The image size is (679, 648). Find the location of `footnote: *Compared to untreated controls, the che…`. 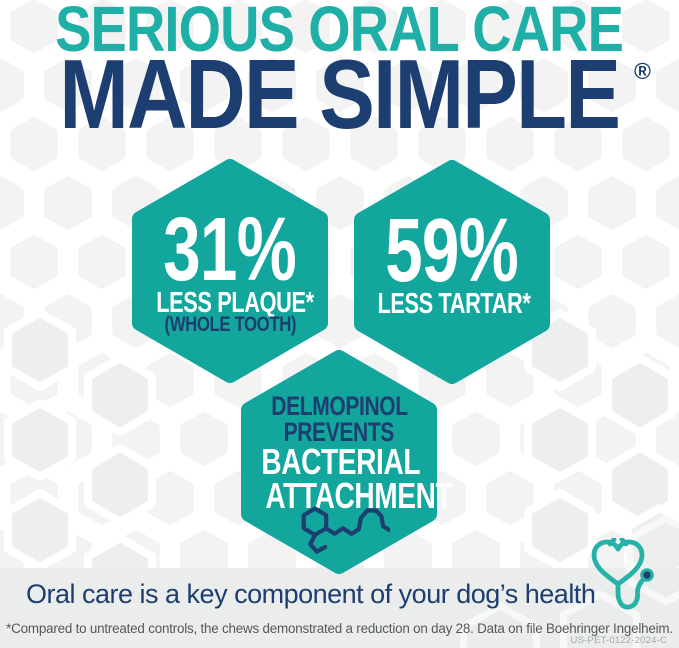

footnote: *Compared to untreated controls, the che… is located at coordinates (339, 628).